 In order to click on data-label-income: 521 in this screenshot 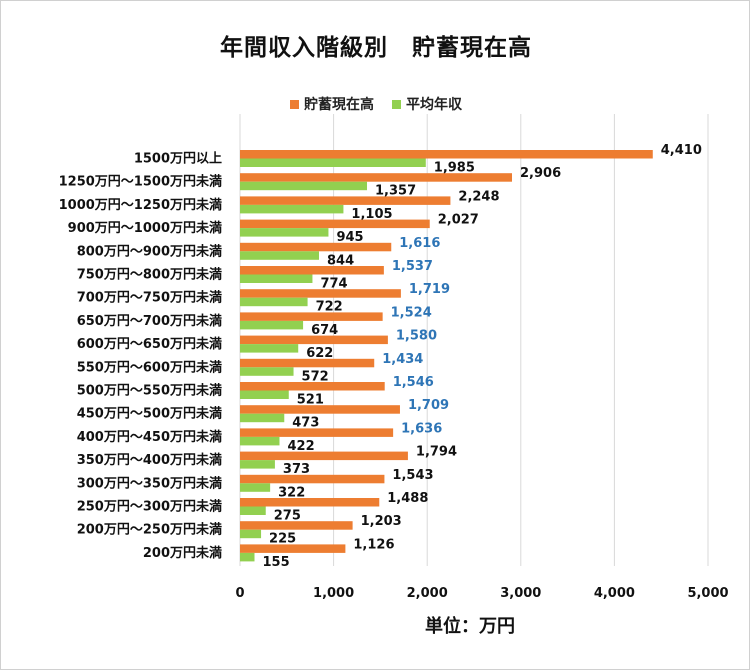, I will do `click(310, 400)`.